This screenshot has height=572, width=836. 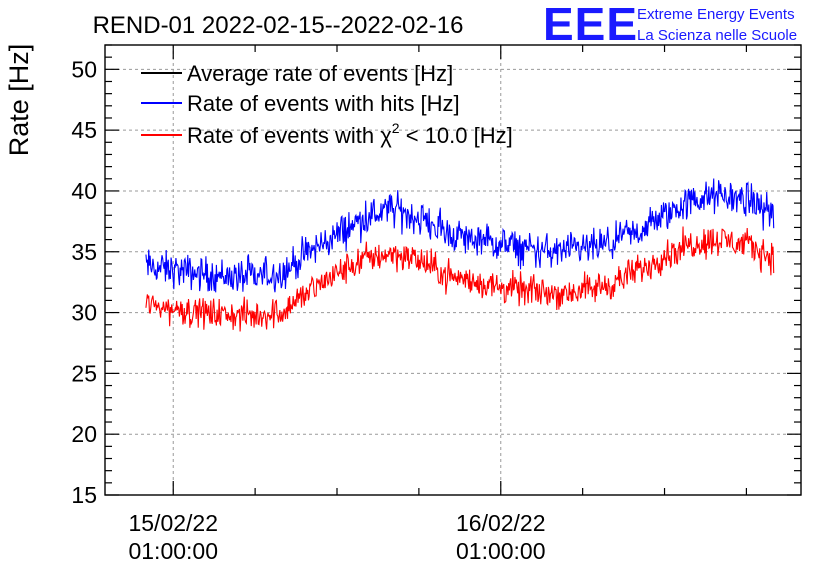 I want to click on eee-logo-line2: La Scienza nelle Scuole, so click(x=717, y=35).